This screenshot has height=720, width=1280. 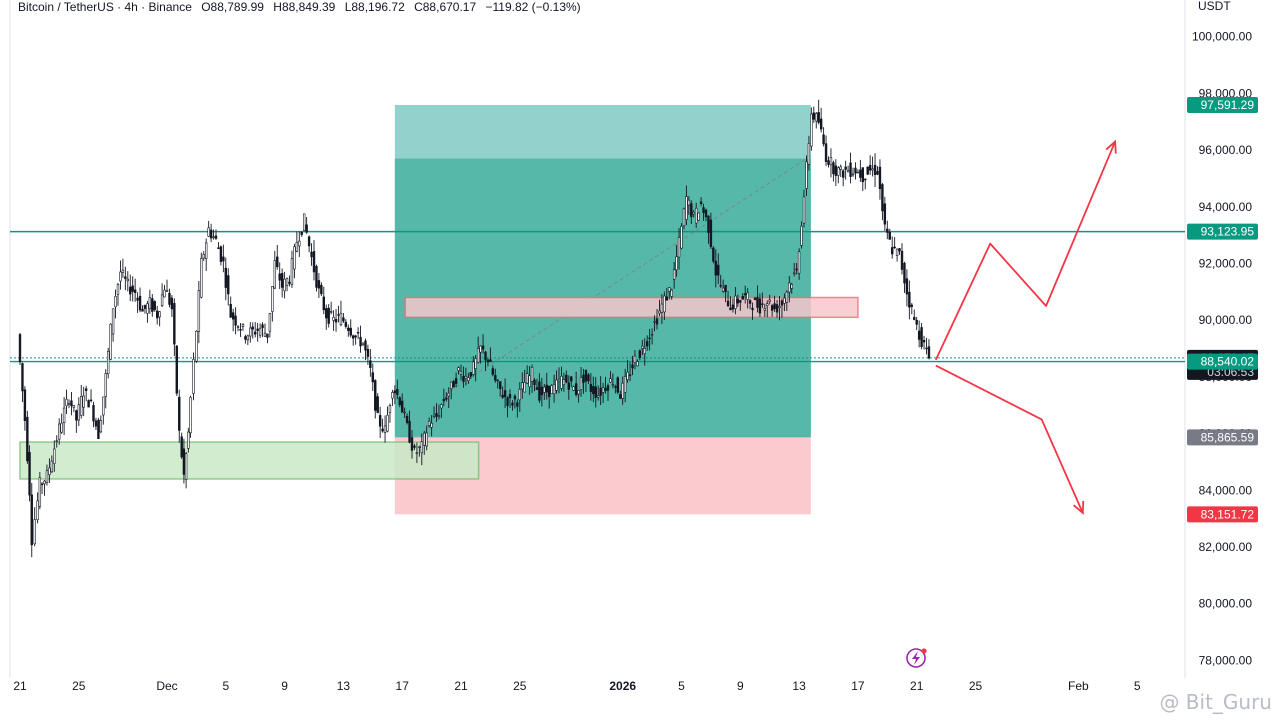 What do you see at coordinates (1226, 150) in the screenshot?
I see `y-tick-label: 96,000.00` at bounding box center [1226, 150].